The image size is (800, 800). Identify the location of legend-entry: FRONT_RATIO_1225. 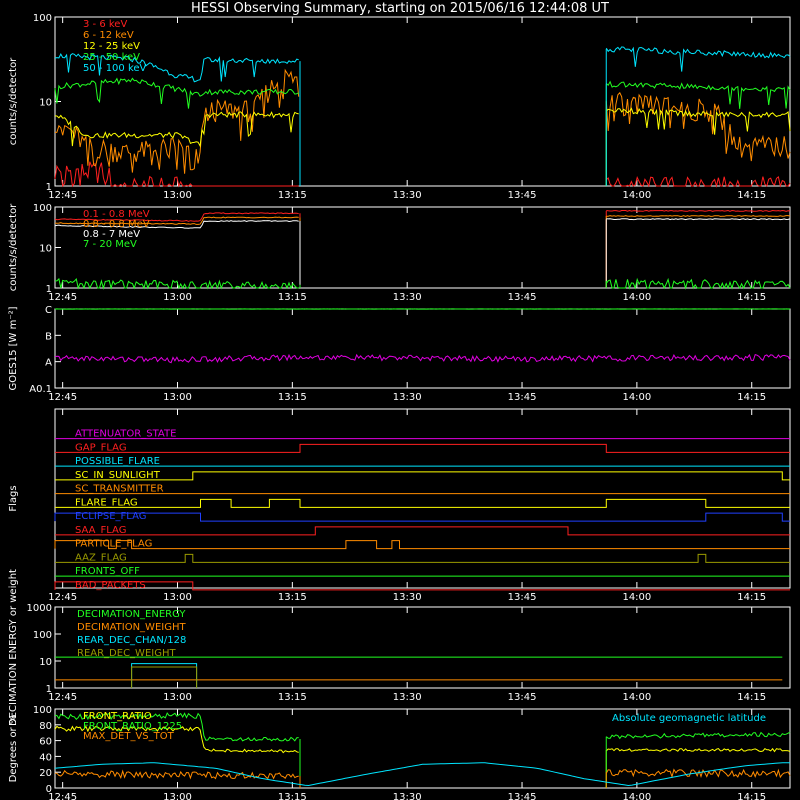
(132, 726).